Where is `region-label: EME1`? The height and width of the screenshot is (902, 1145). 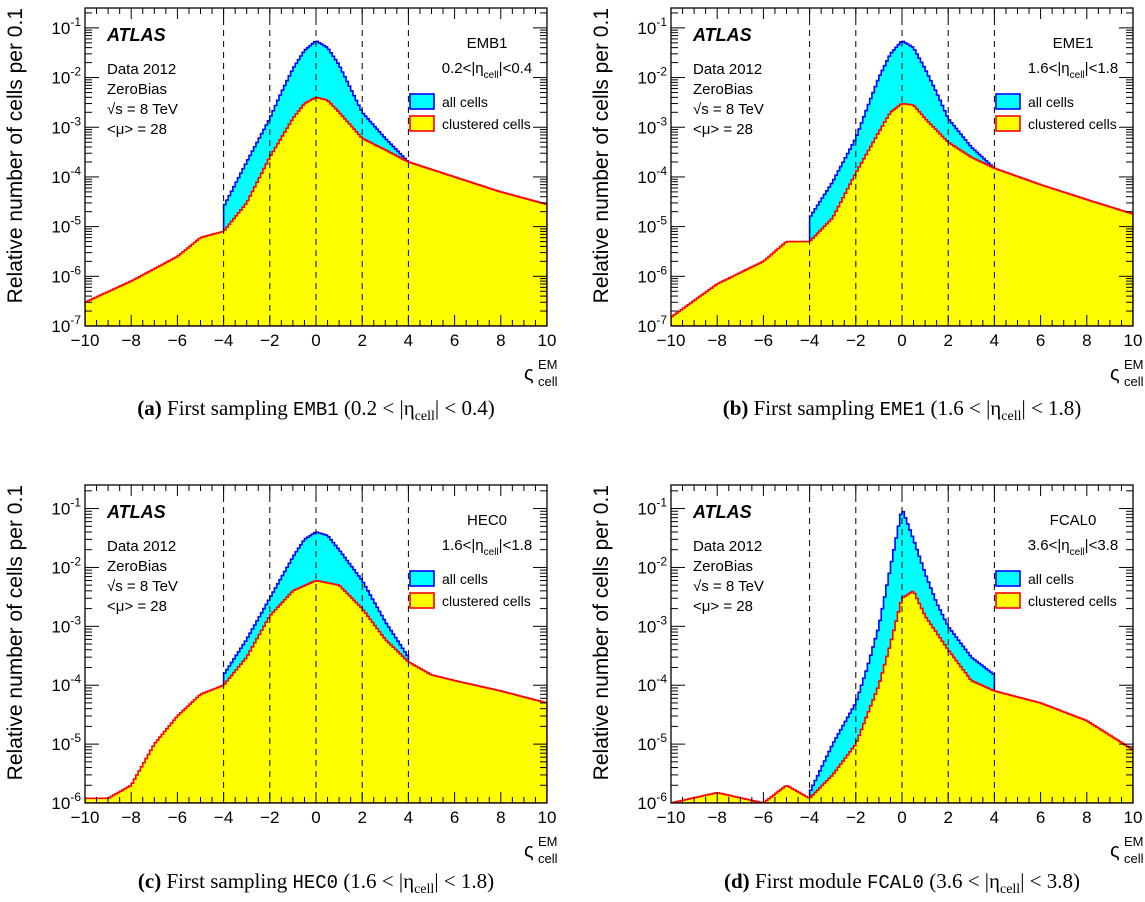
region-label: EME1 is located at coordinates (1073, 43).